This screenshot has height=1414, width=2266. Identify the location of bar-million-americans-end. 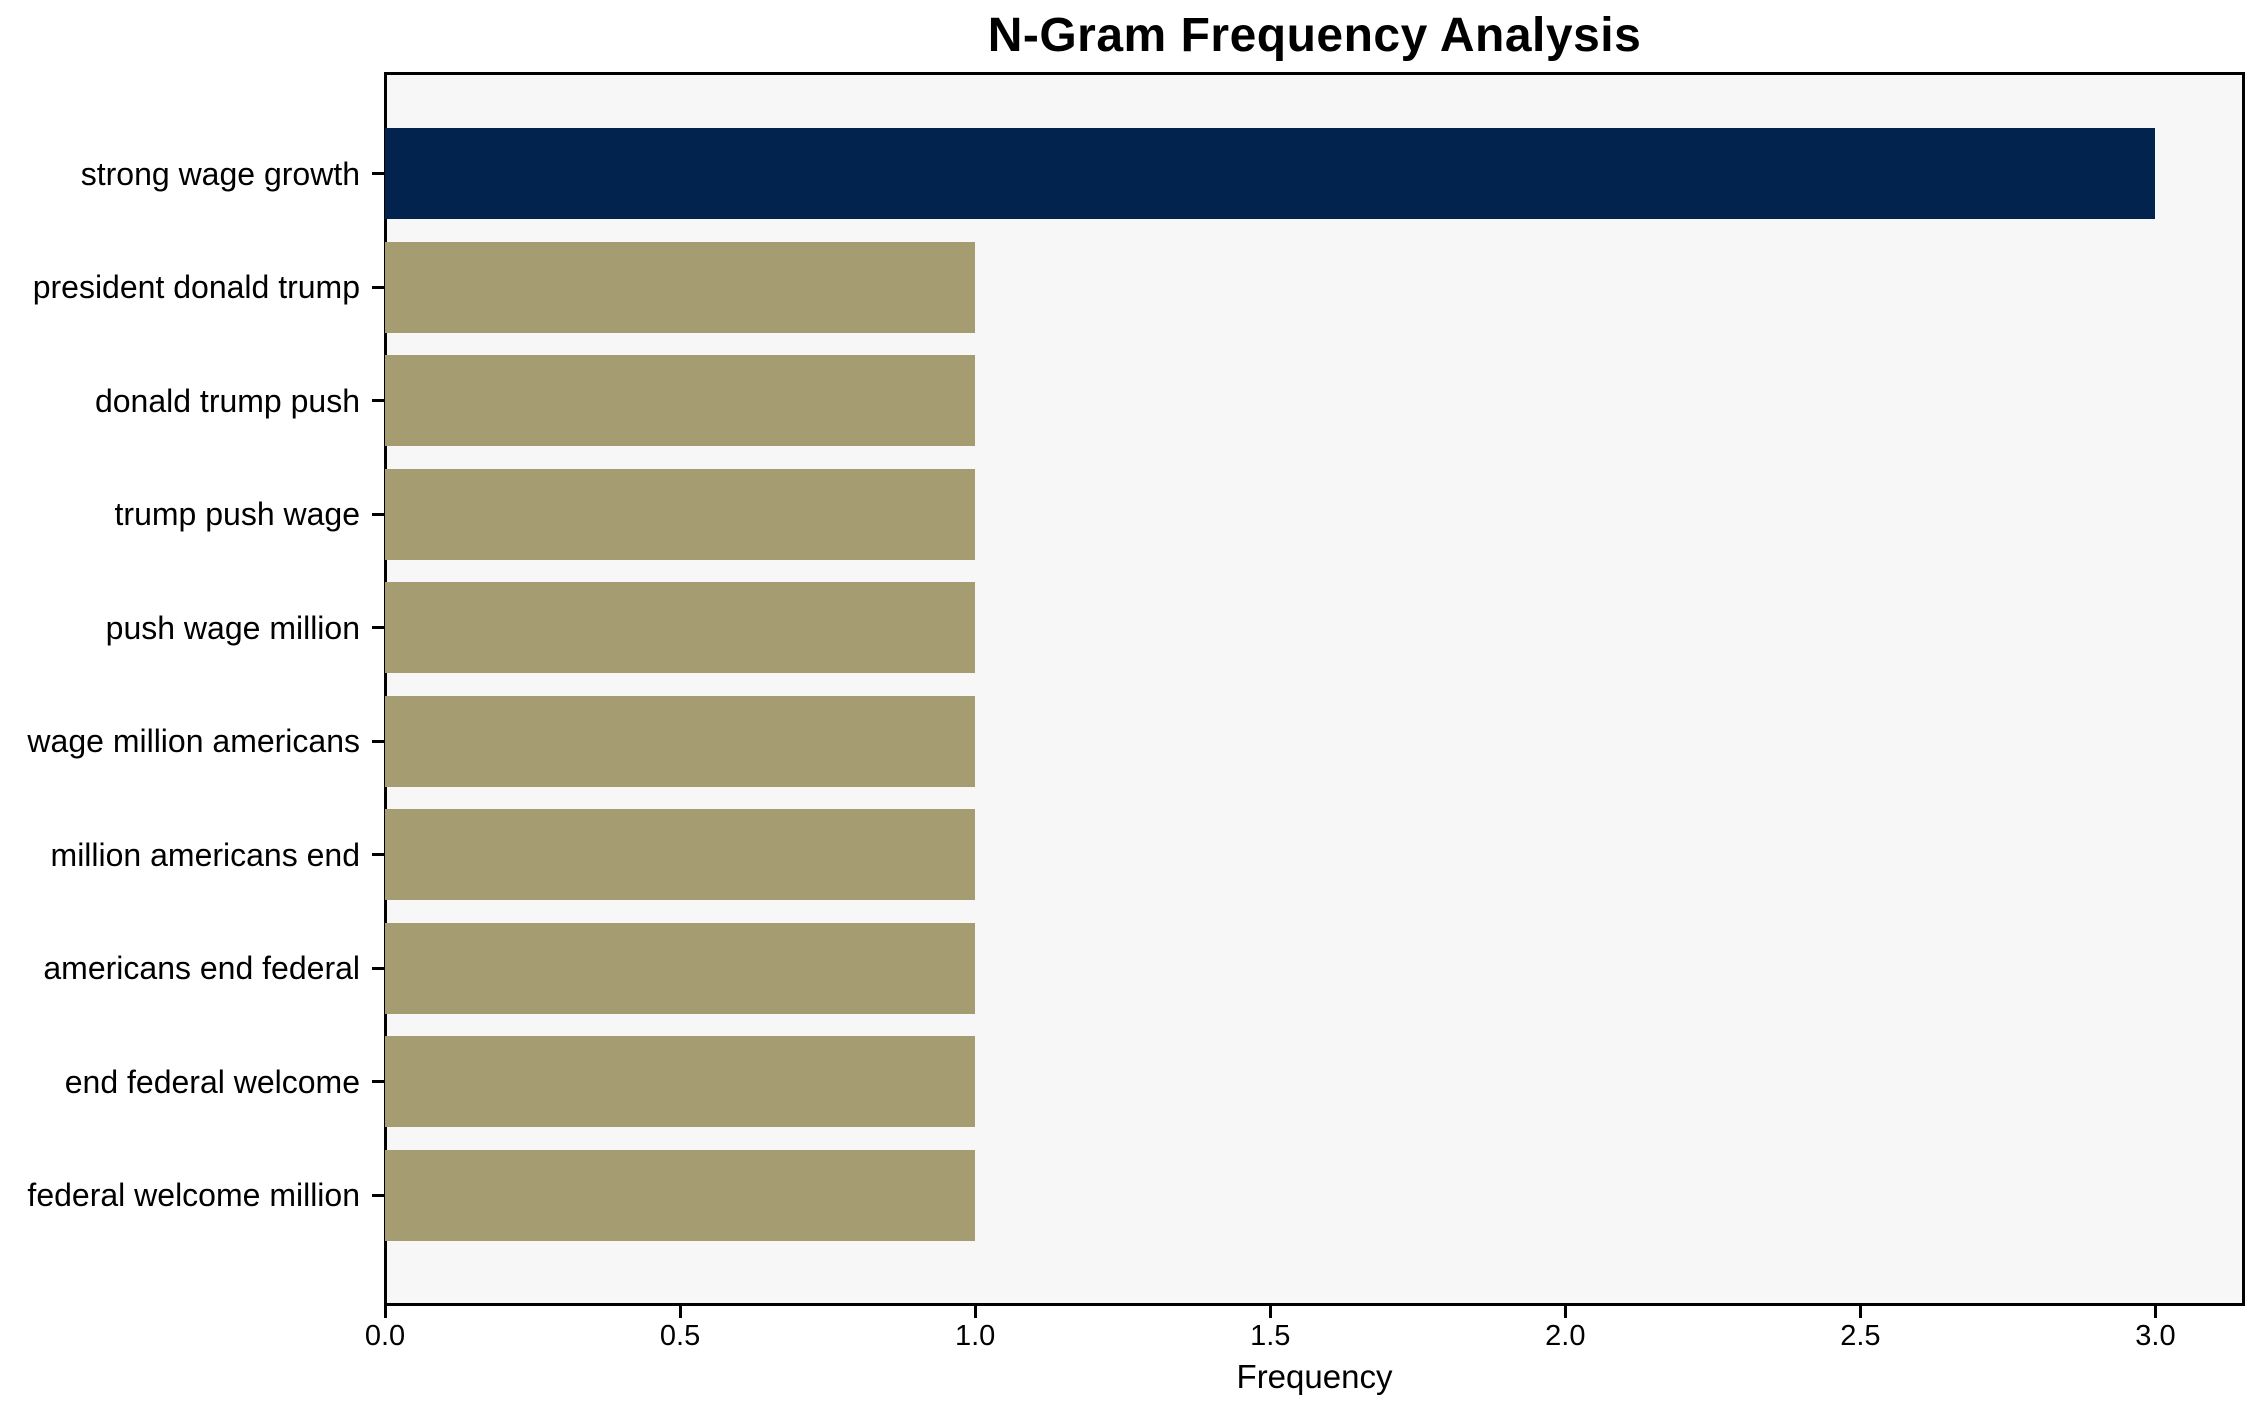
(680, 854).